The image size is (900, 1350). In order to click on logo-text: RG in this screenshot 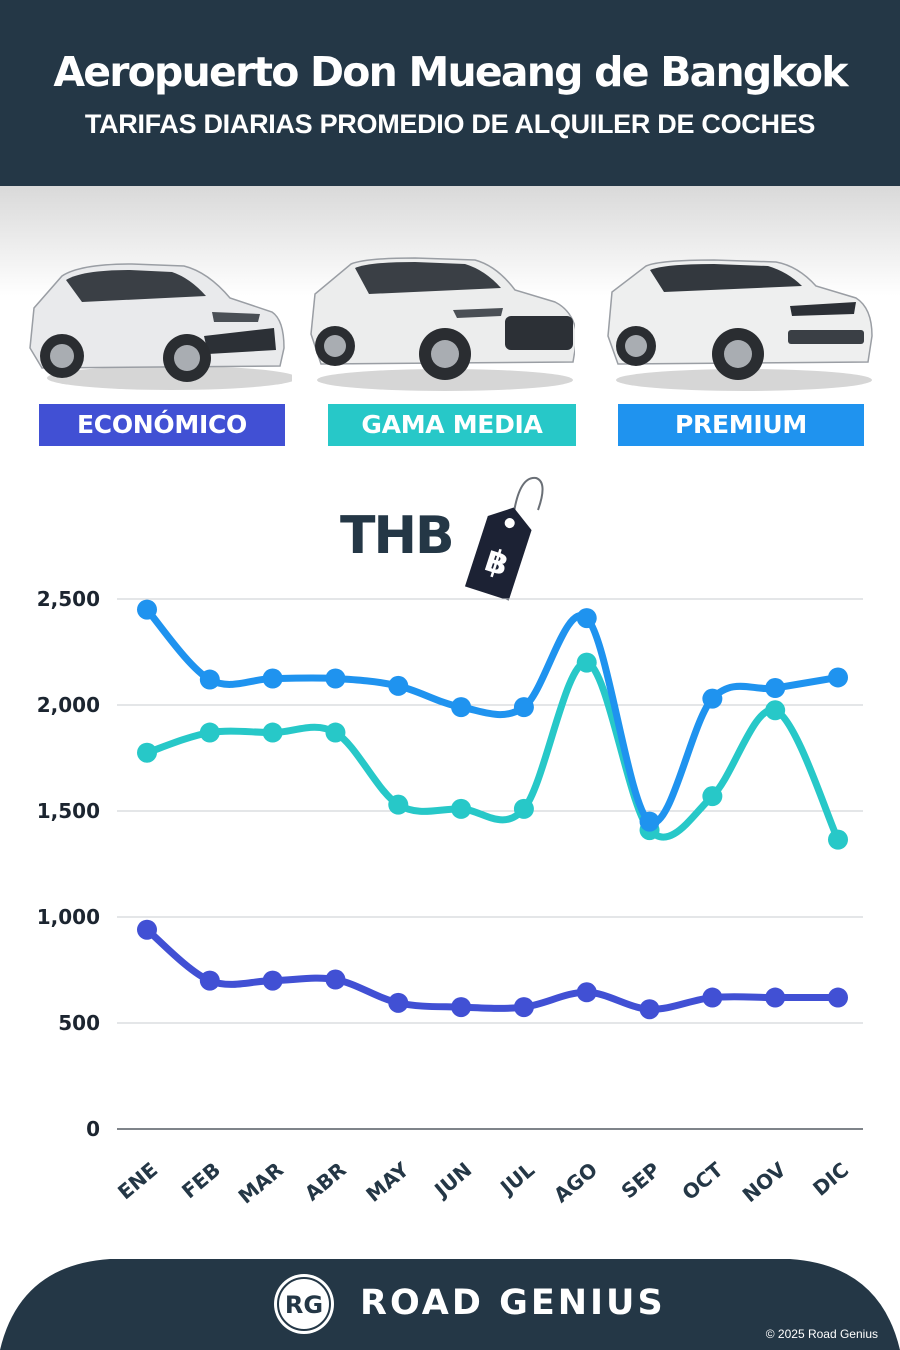, I will do `click(304, 1305)`.